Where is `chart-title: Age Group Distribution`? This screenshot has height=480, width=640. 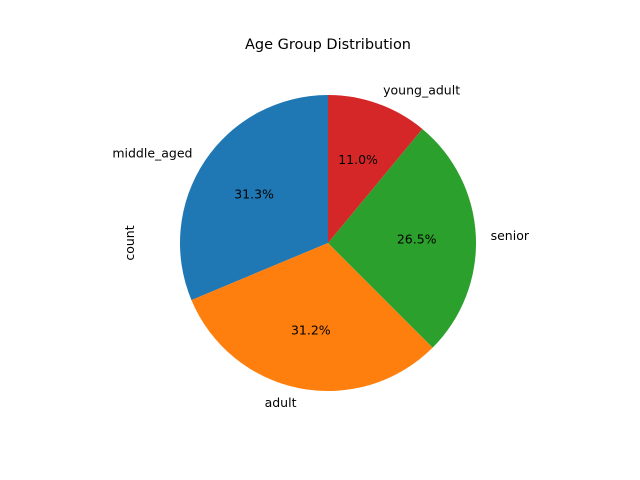
chart-title: Age Group Distribution is located at coordinates (328, 45).